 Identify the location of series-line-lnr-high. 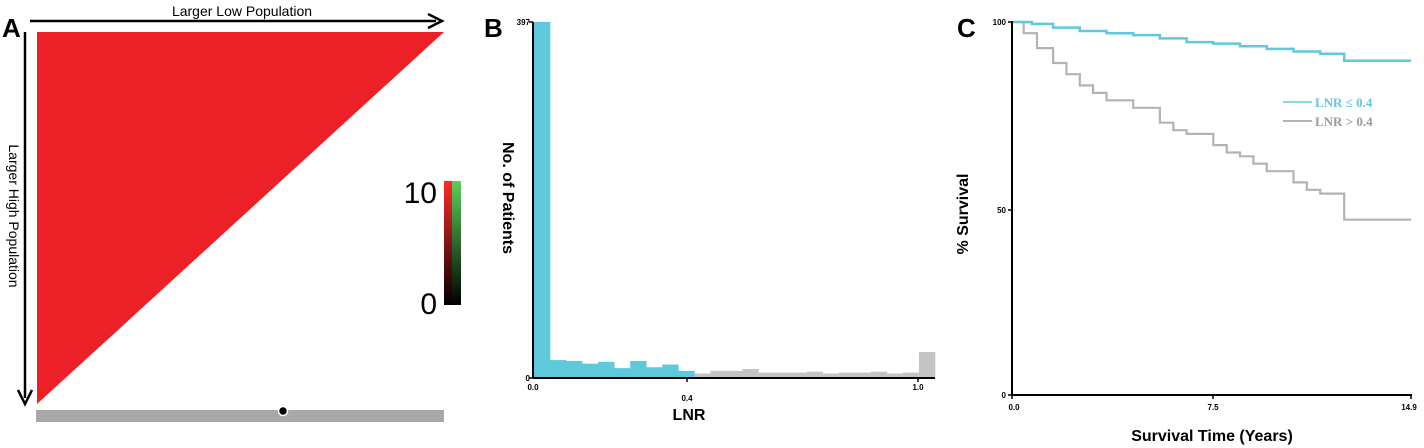
(1212, 120).